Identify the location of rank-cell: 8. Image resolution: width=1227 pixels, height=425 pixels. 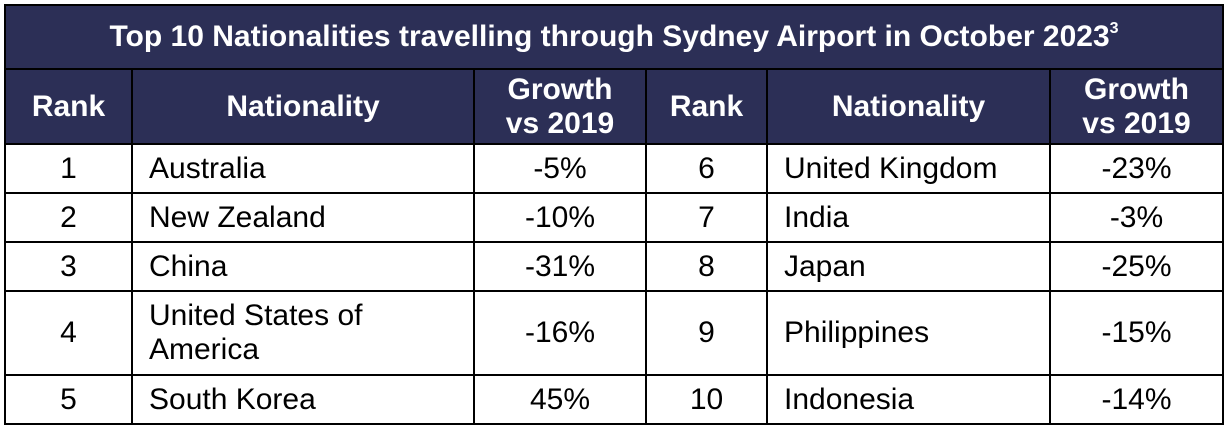
(706, 266).